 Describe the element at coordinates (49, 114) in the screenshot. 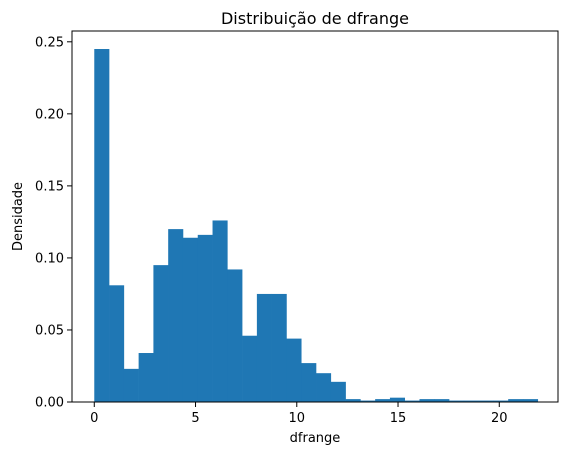

I see `y-tick-label: 0.20` at that location.